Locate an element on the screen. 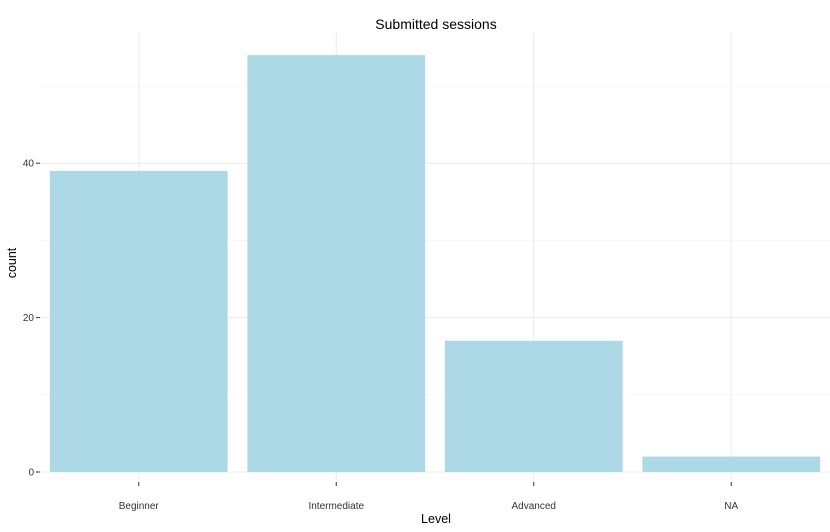  x-tick-label: Beginner is located at coordinates (139, 506).